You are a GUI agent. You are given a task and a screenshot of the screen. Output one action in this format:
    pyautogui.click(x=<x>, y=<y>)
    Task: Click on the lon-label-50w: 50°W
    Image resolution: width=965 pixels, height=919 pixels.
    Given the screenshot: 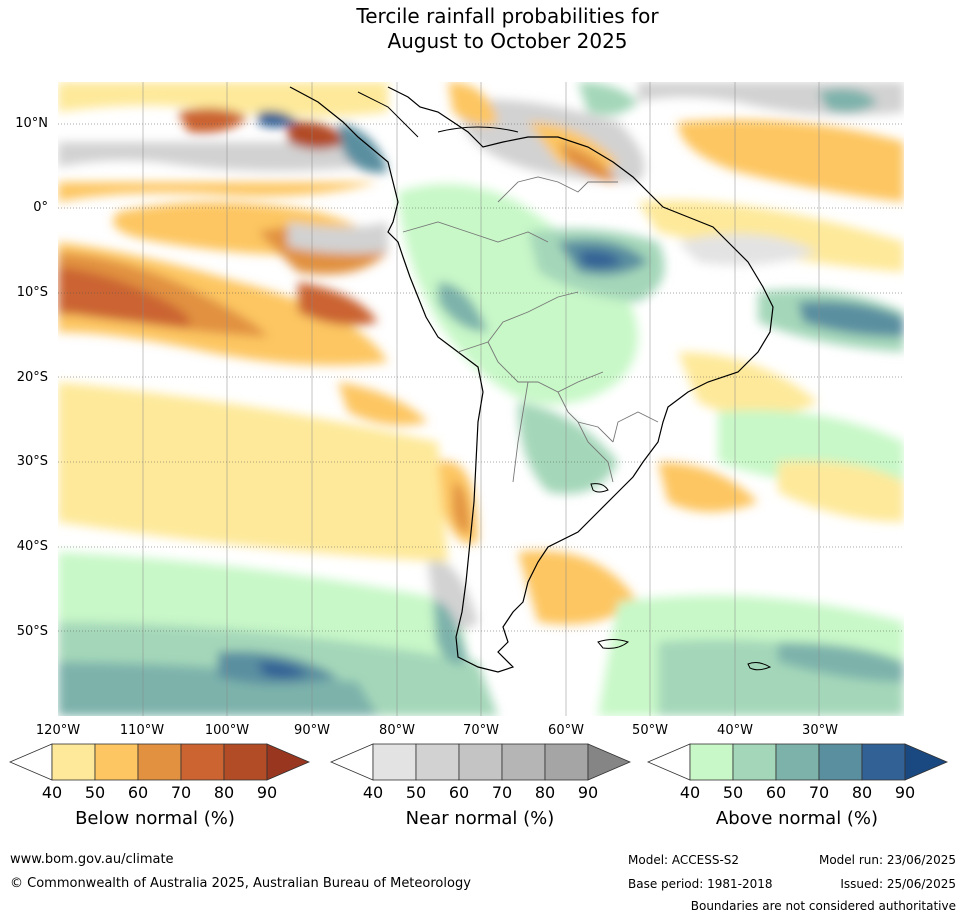 What is the action you would take?
    pyautogui.click(x=650, y=730)
    